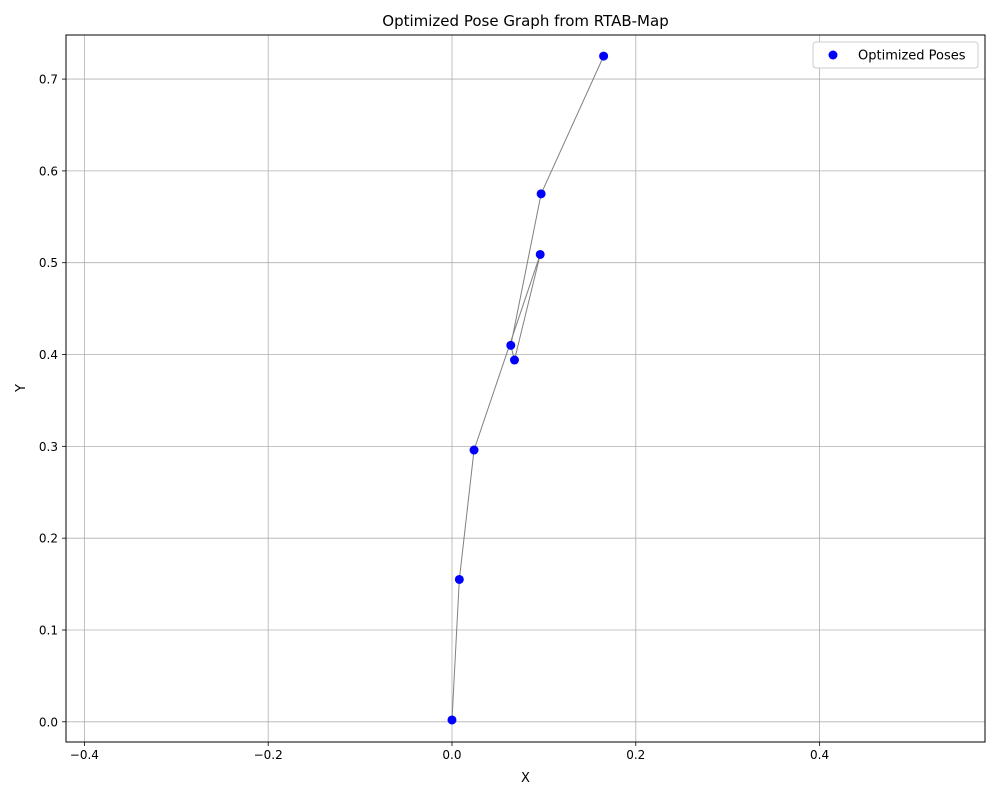 The height and width of the screenshot is (800, 1000). I want to click on y-tick-label: 0.1, so click(48, 630).